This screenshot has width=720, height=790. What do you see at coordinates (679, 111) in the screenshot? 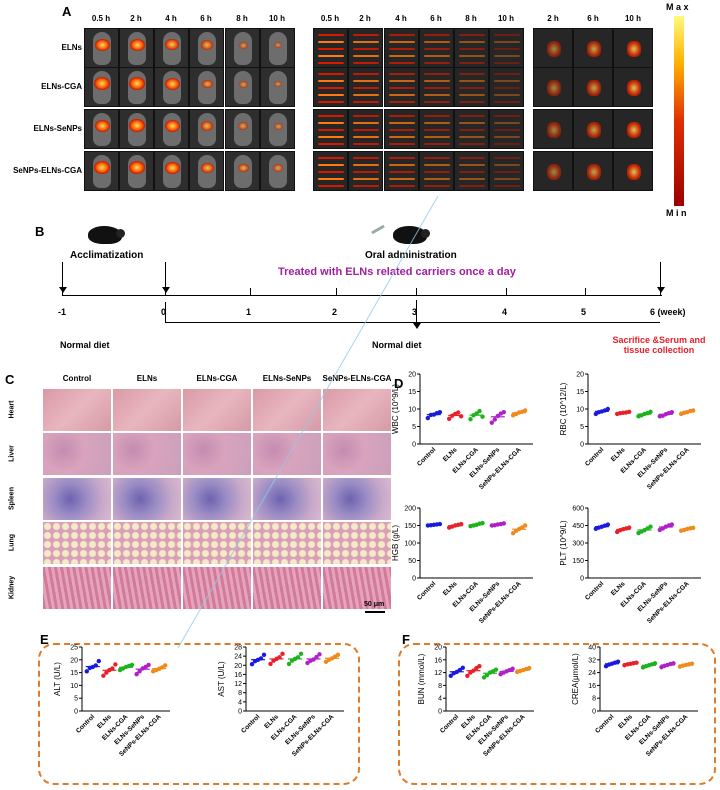
I see `colorbar` at bounding box center [679, 111].